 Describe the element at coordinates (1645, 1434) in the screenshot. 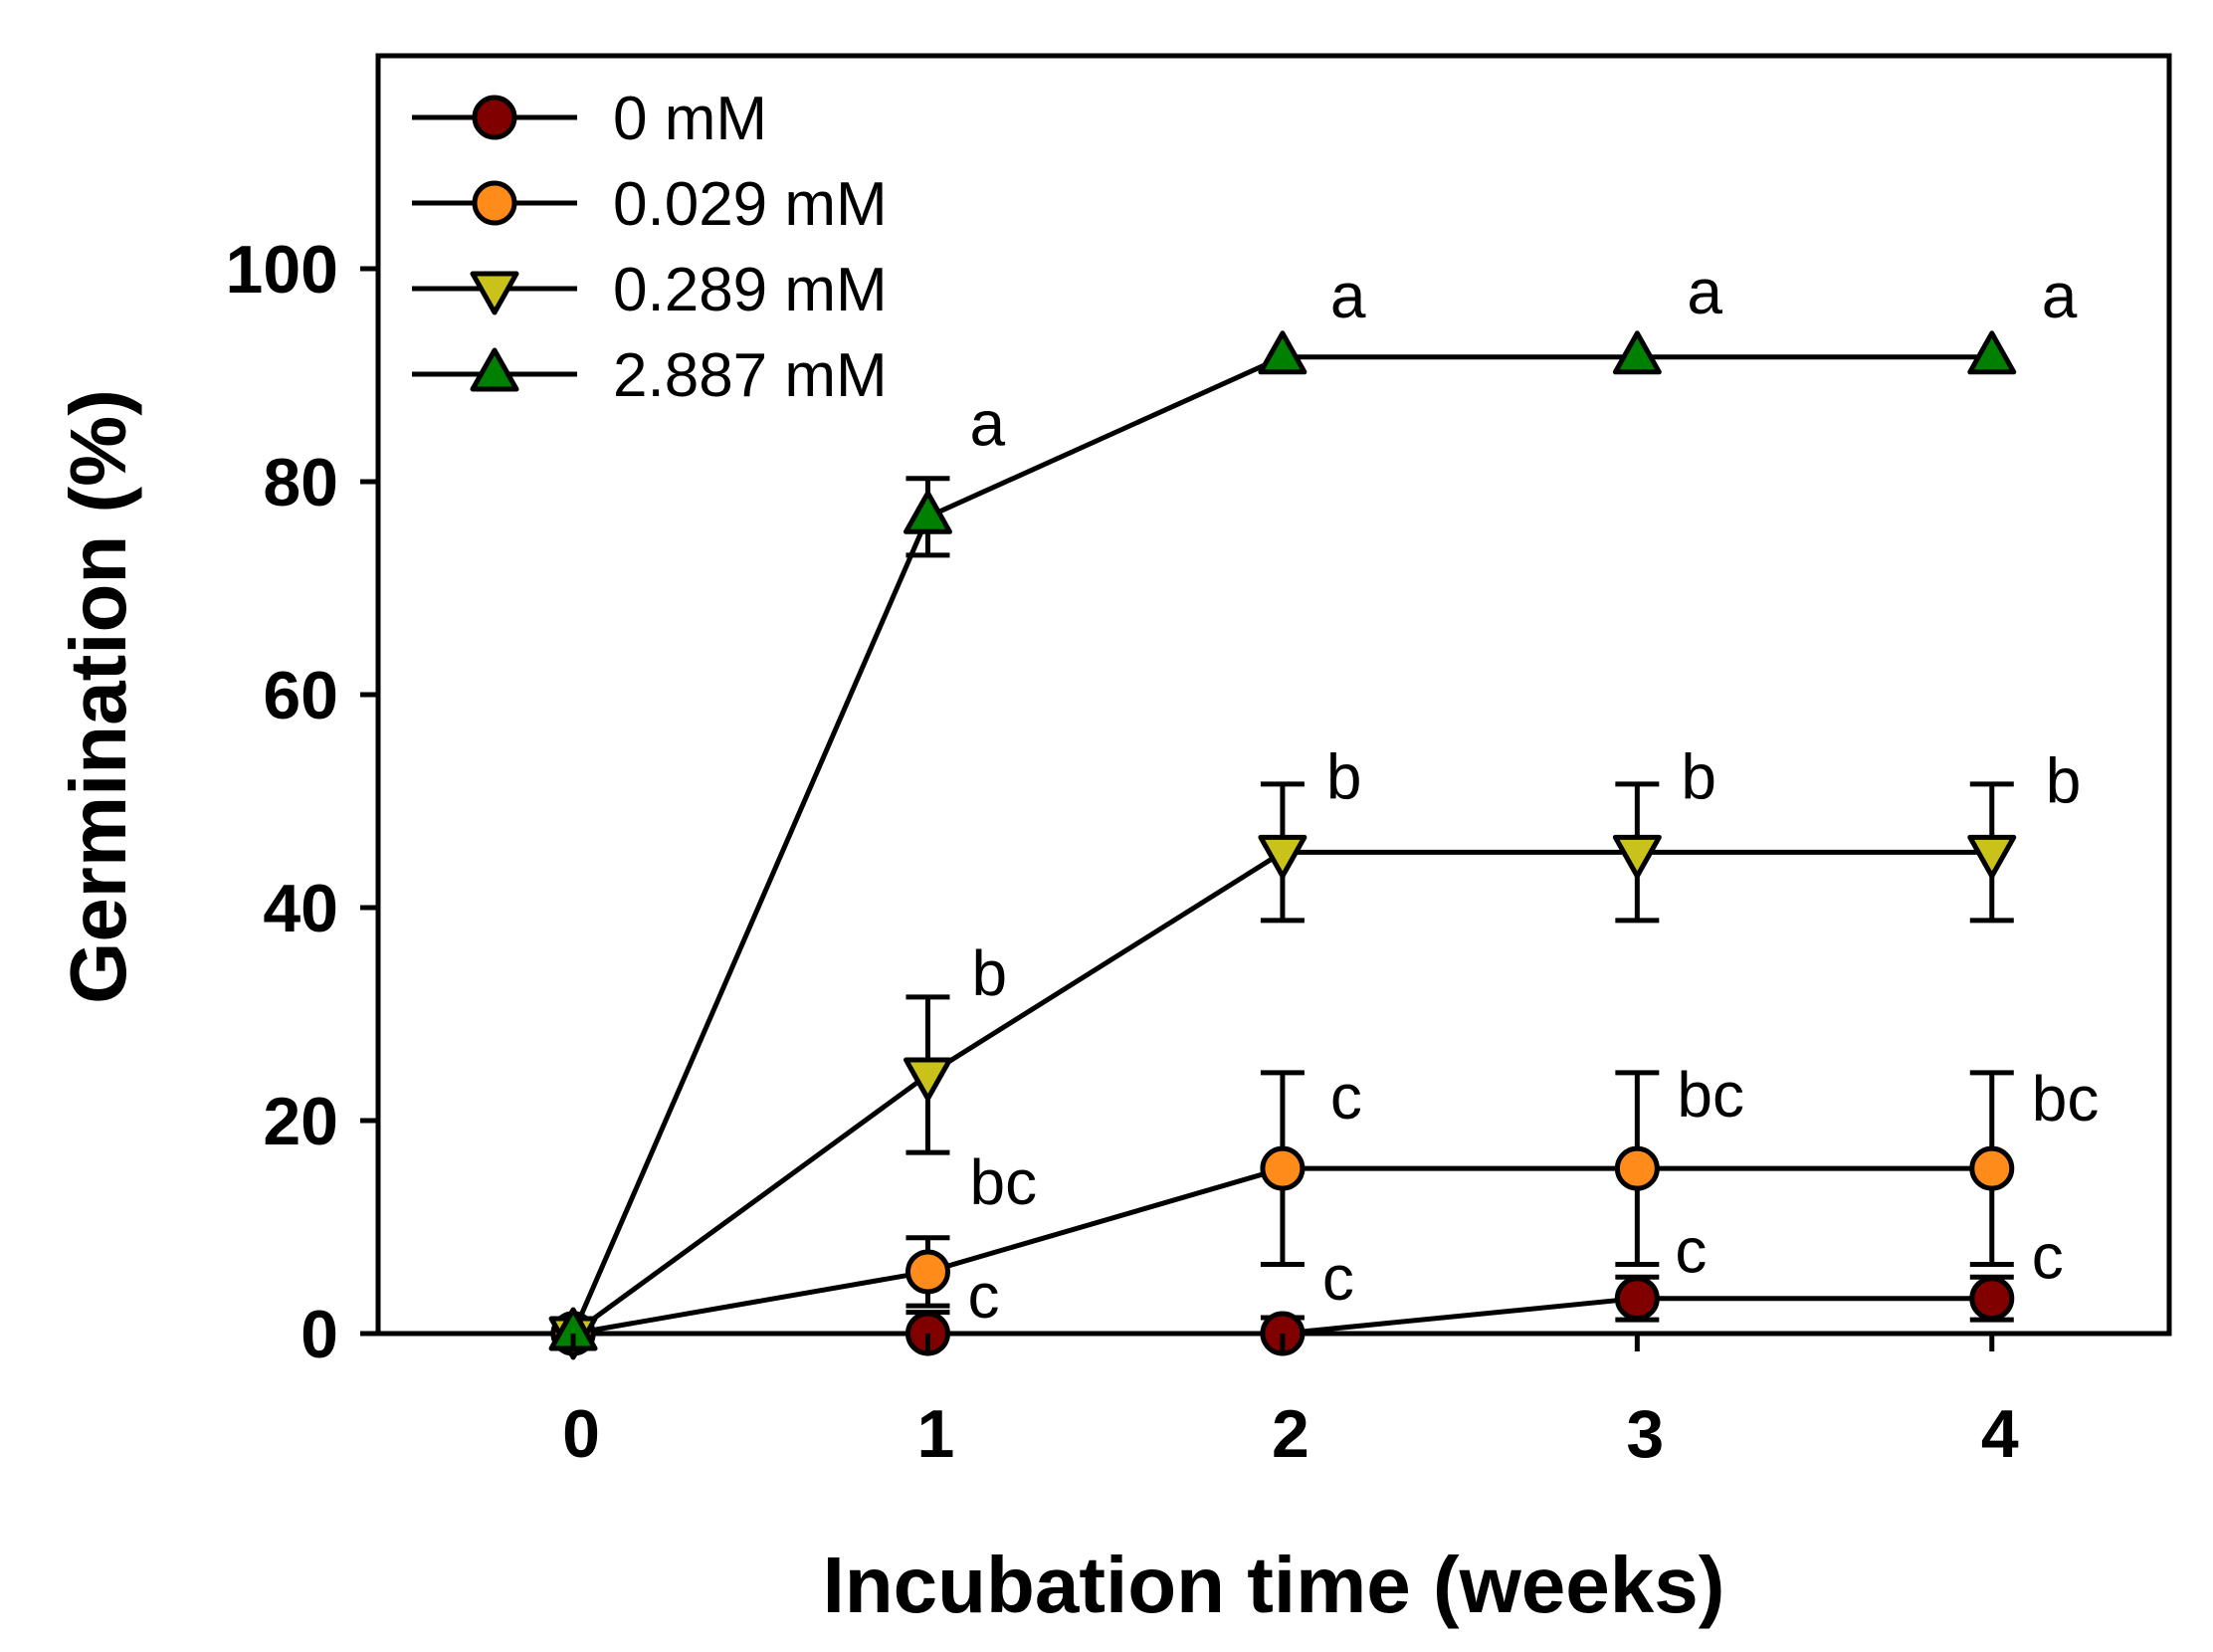

I see `x-tick-label: 3` at that location.